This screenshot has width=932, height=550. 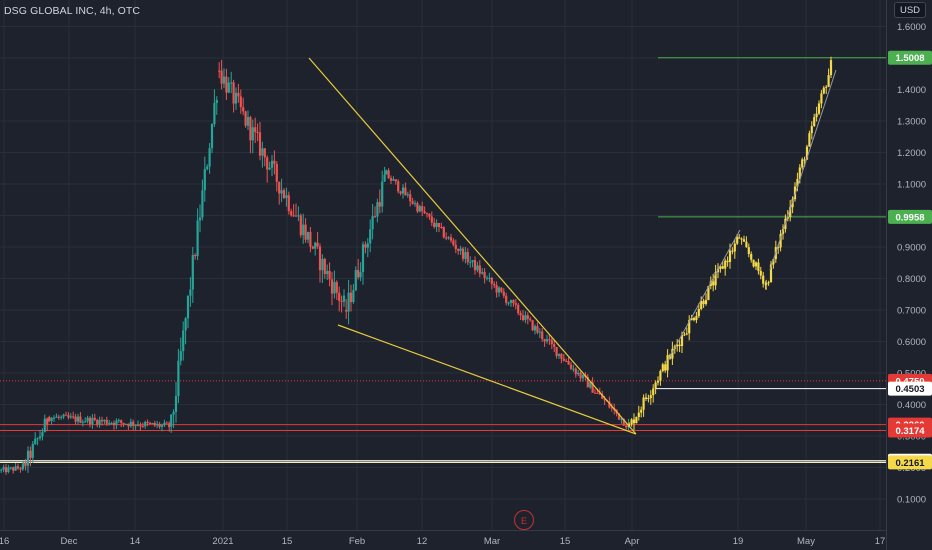 I want to click on y-tick-label: 1.4000, so click(x=911, y=90).